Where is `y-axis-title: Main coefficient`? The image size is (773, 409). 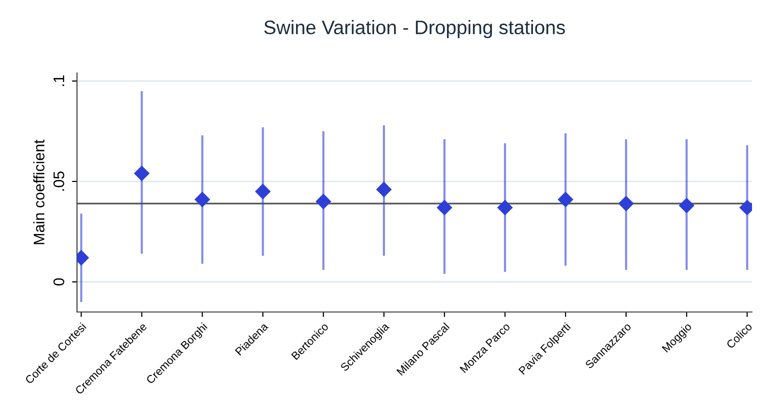
y-axis-title: Main coefficient is located at coordinates (38, 192).